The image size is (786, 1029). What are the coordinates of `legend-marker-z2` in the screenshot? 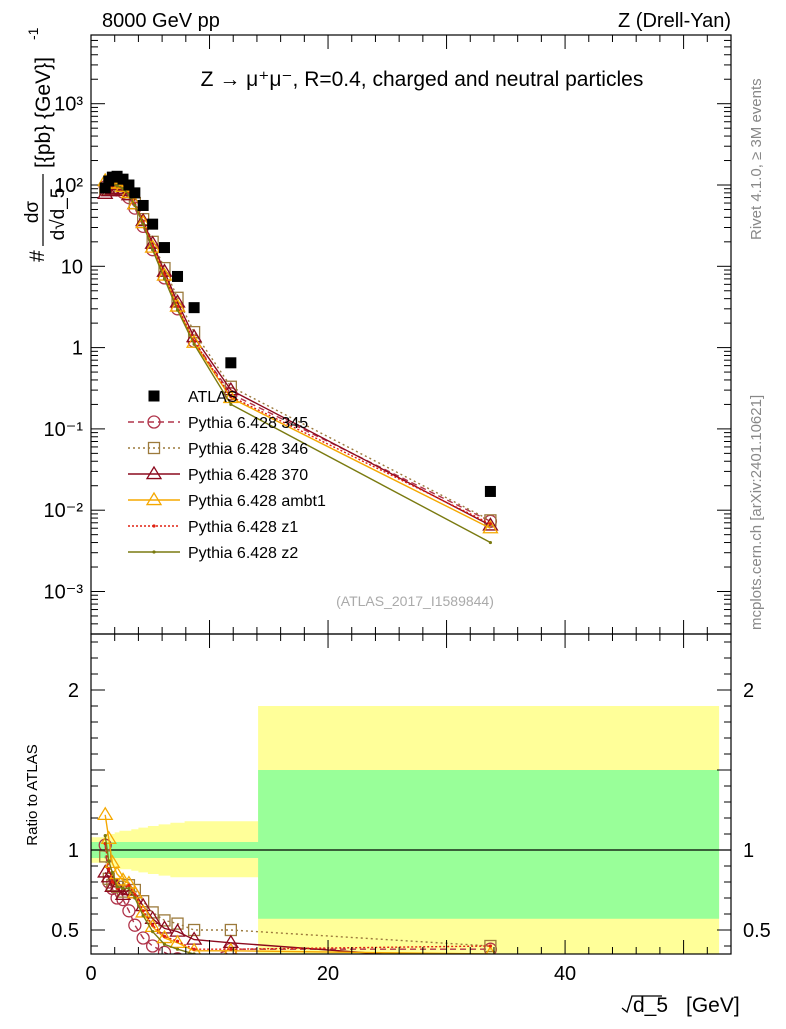 It's located at (154, 552).